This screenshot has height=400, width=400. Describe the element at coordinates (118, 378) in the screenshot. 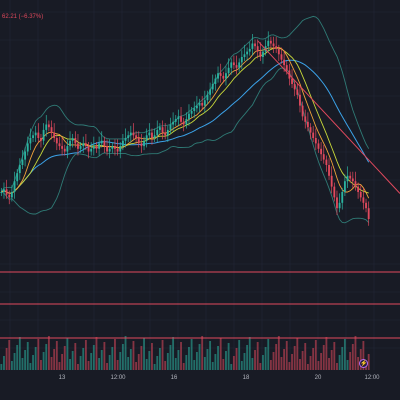

I see `x-tick-1200-a: 12:00` at that location.